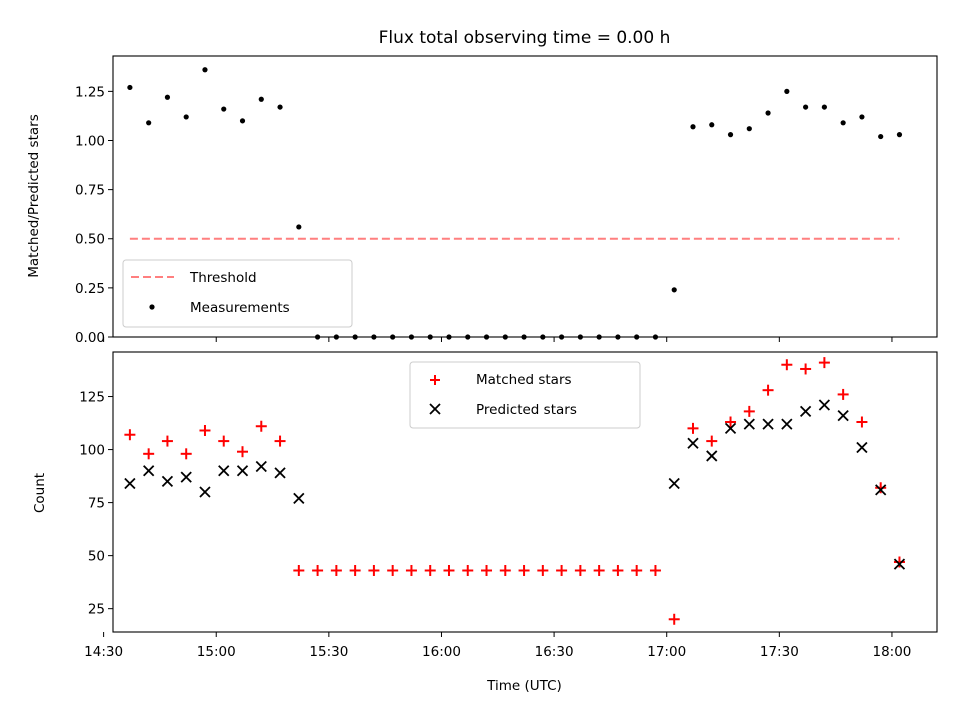 The width and height of the screenshot is (960, 720). What do you see at coordinates (90, 338) in the screenshot?
I see `top-y-tick-label: 0.00` at bounding box center [90, 338].